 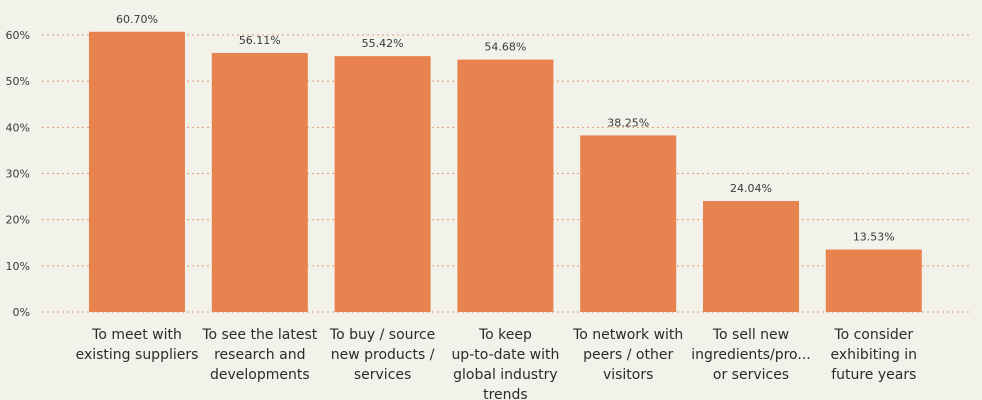 What do you see at coordinates (18, 127) in the screenshot?
I see `y-tick-label: 40%` at bounding box center [18, 127].